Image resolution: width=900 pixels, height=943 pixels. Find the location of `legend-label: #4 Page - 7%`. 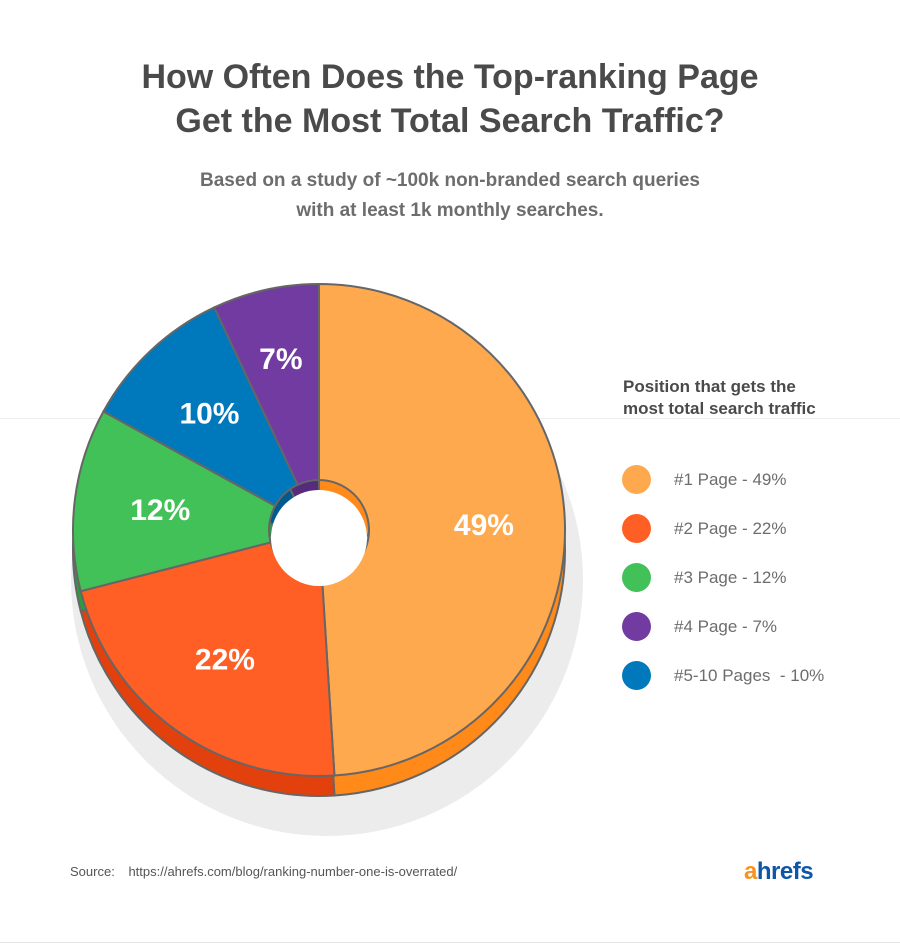

legend-label: #4 Page - 7% is located at coordinates (726, 626).